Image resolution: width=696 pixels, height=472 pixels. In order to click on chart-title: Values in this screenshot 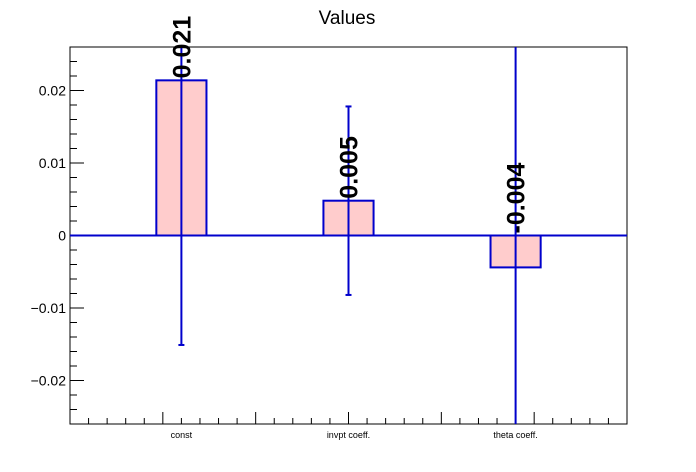, I will do `click(347, 18)`.